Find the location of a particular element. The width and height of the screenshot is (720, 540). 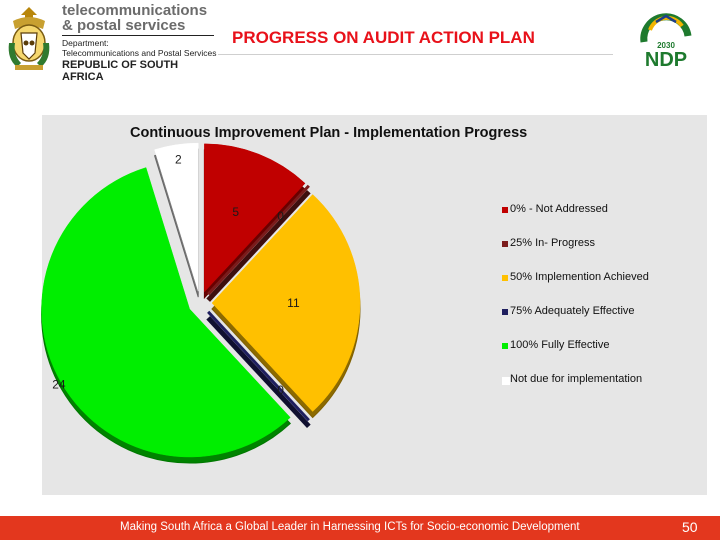

pie-value-label-5: 2 is located at coordinates (178, 159).